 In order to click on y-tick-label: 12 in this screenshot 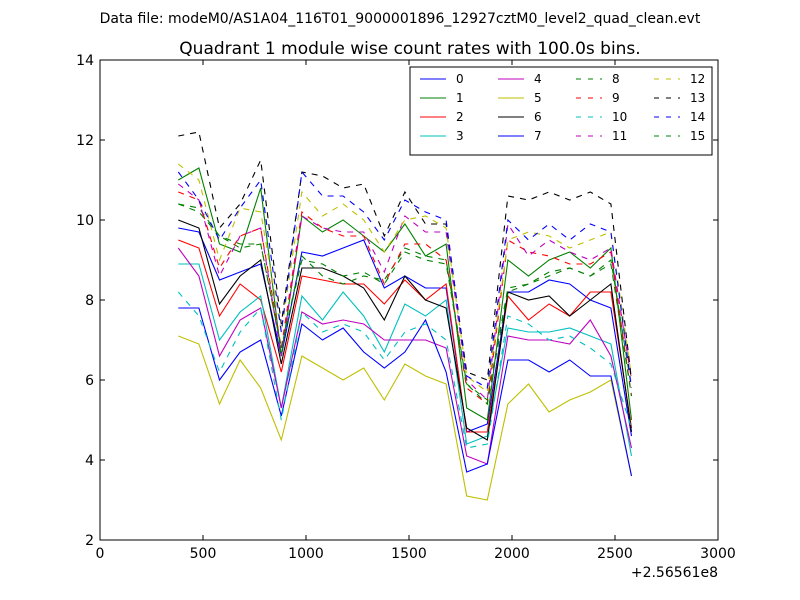, I will do `click(85, 141)`.